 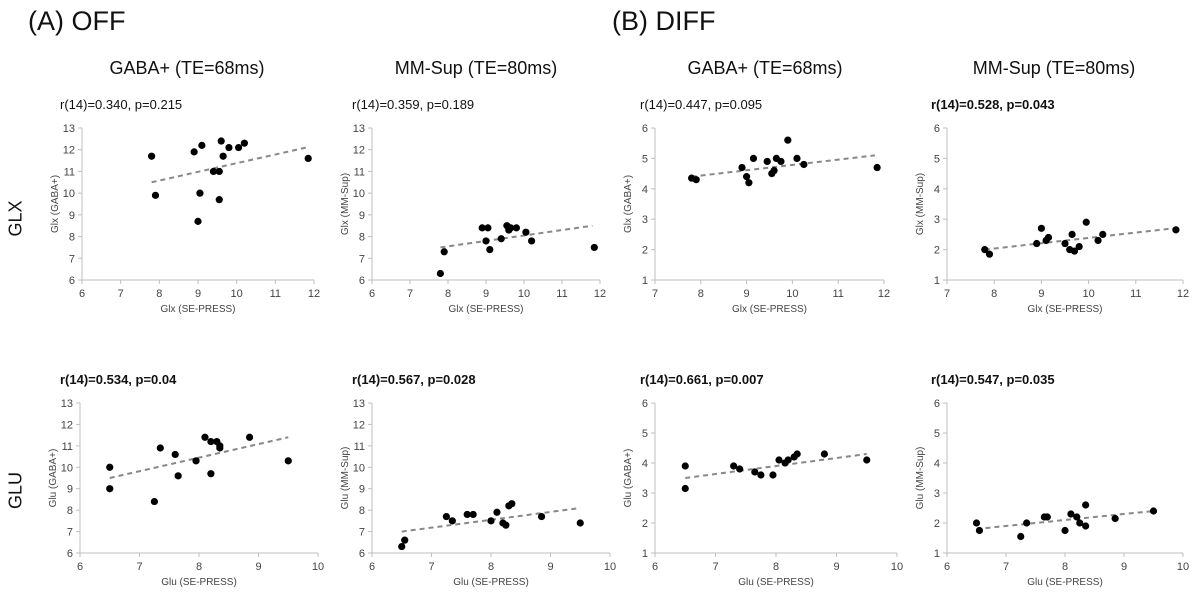 I want to click on trend-line, so click(x=516, y=236).